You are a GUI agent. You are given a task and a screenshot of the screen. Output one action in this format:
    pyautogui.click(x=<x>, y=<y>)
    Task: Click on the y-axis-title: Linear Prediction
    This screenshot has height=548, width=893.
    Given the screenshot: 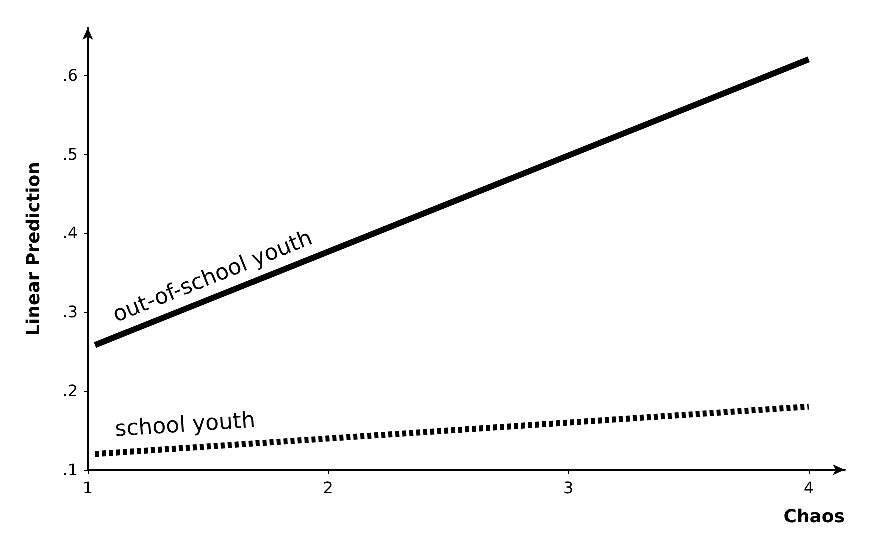 What is the action you would take?
    pyautogui.click(x=34, y=249)
    